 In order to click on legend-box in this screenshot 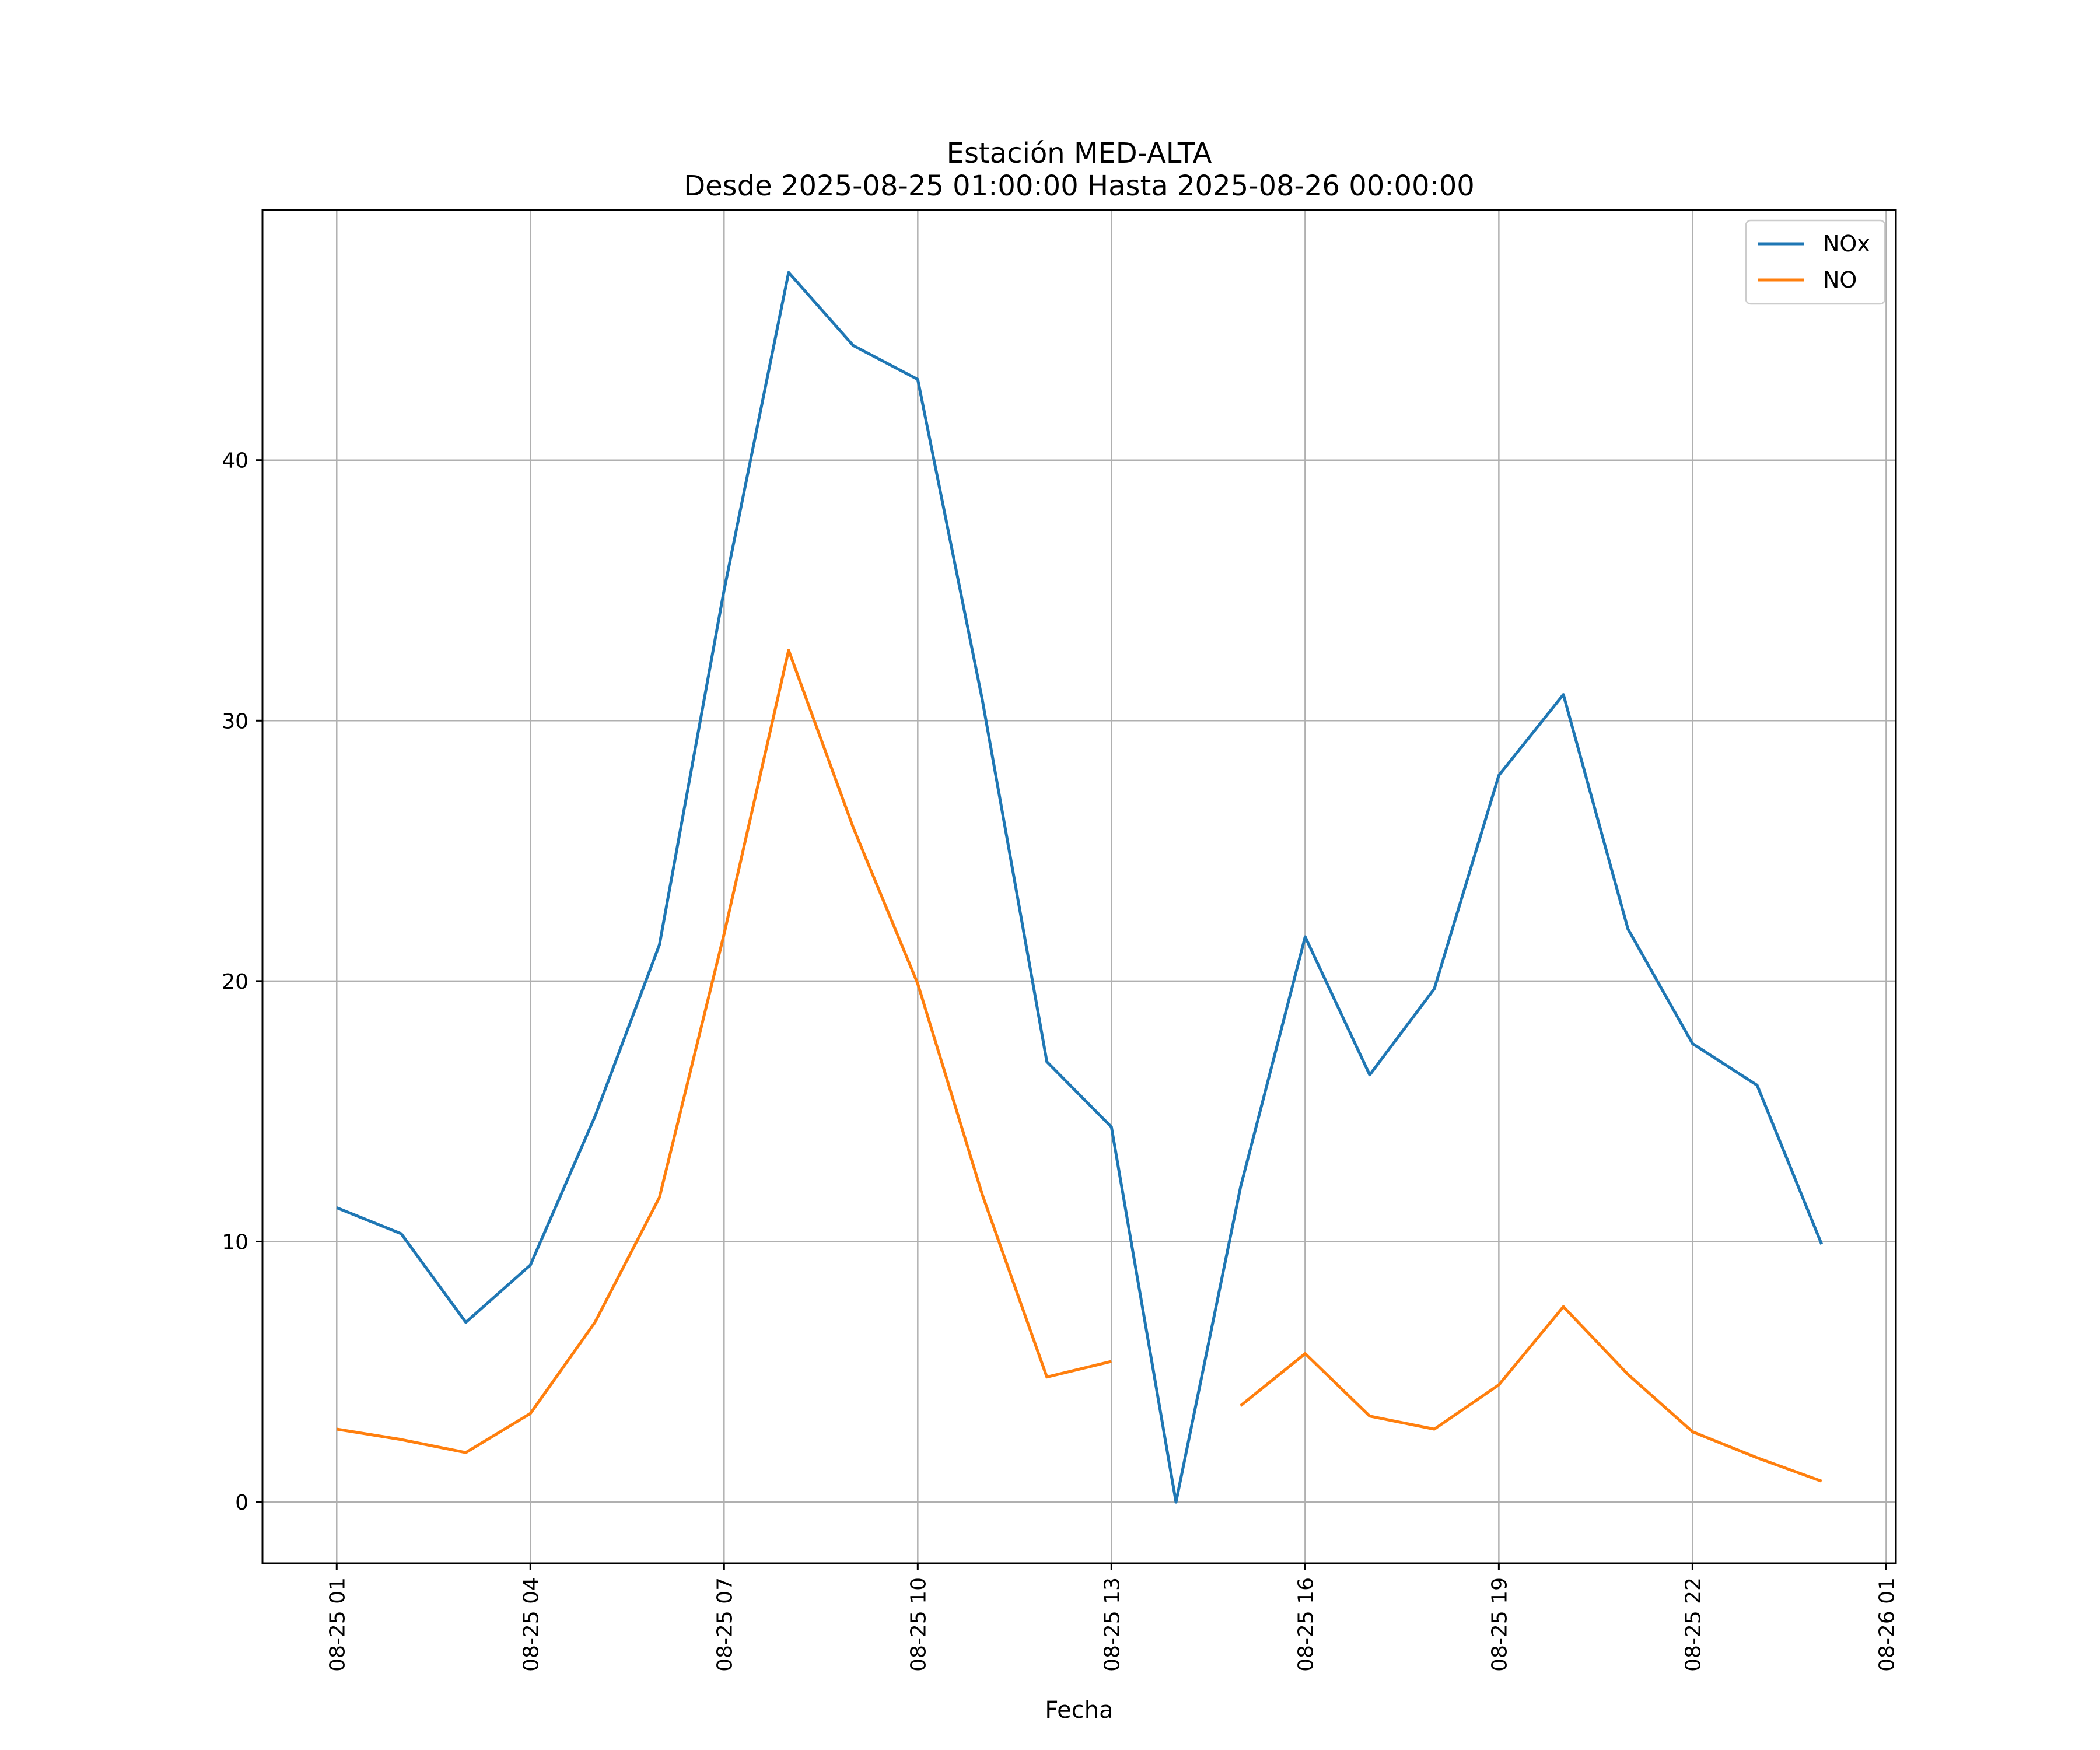, I will do `click(1815, 262)`.